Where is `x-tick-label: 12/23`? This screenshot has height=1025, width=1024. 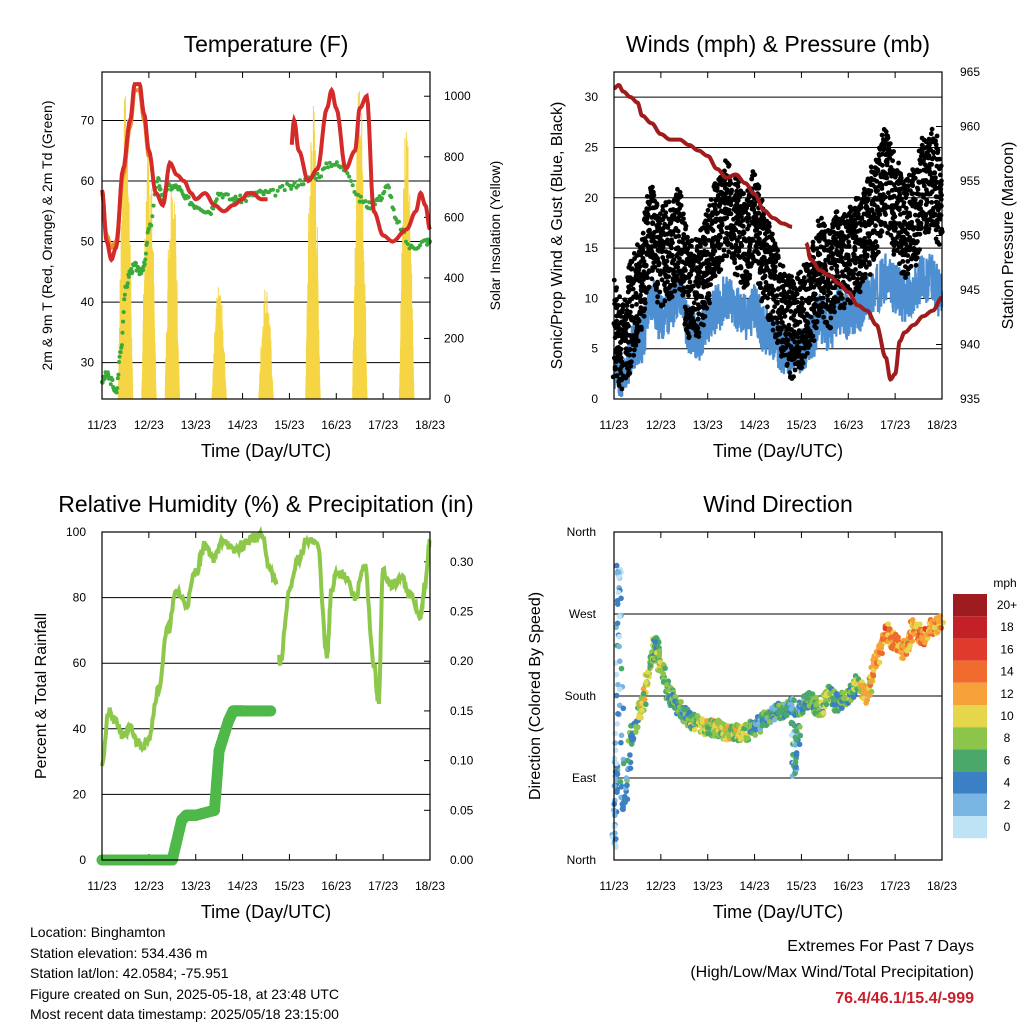 x-tick-label: 12/23 is located at coordinates (149, 425).